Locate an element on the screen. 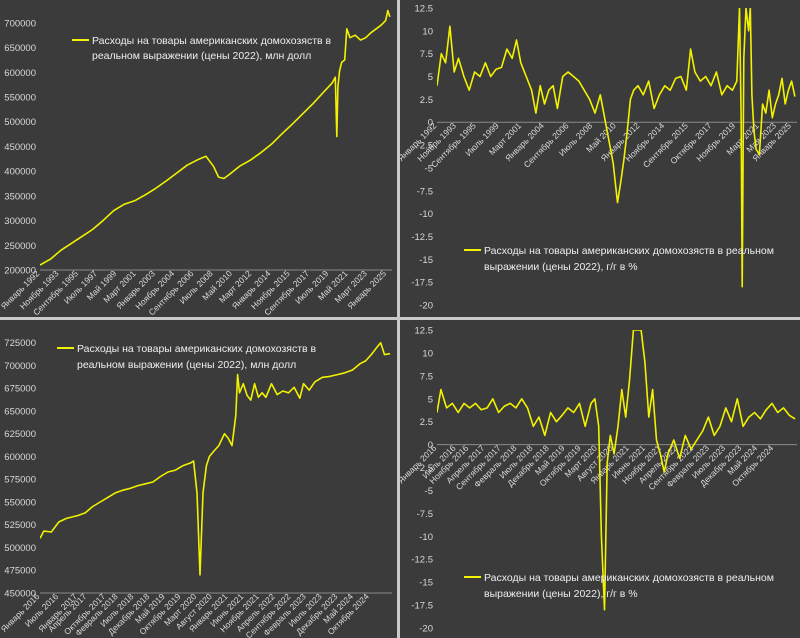 The image size is (800, 638). y-tick-label: 250000 is located at coordinates (20, 246).